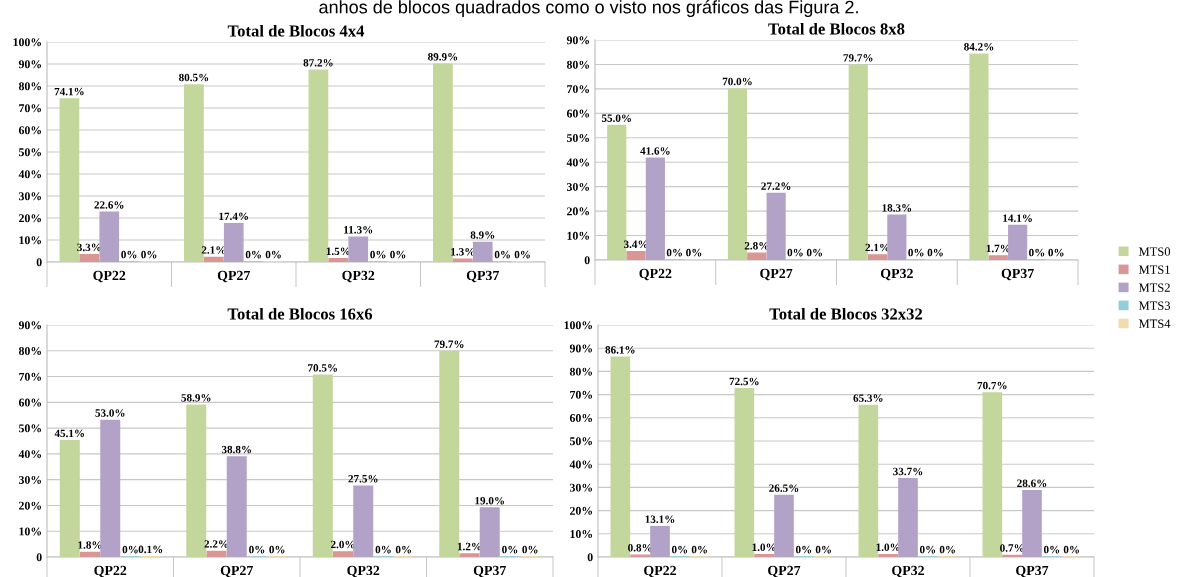  What do you see at coordinates (897, 208) in the screenshot?
I see `data-label: 18.3%` at bounding box center [897, 208].